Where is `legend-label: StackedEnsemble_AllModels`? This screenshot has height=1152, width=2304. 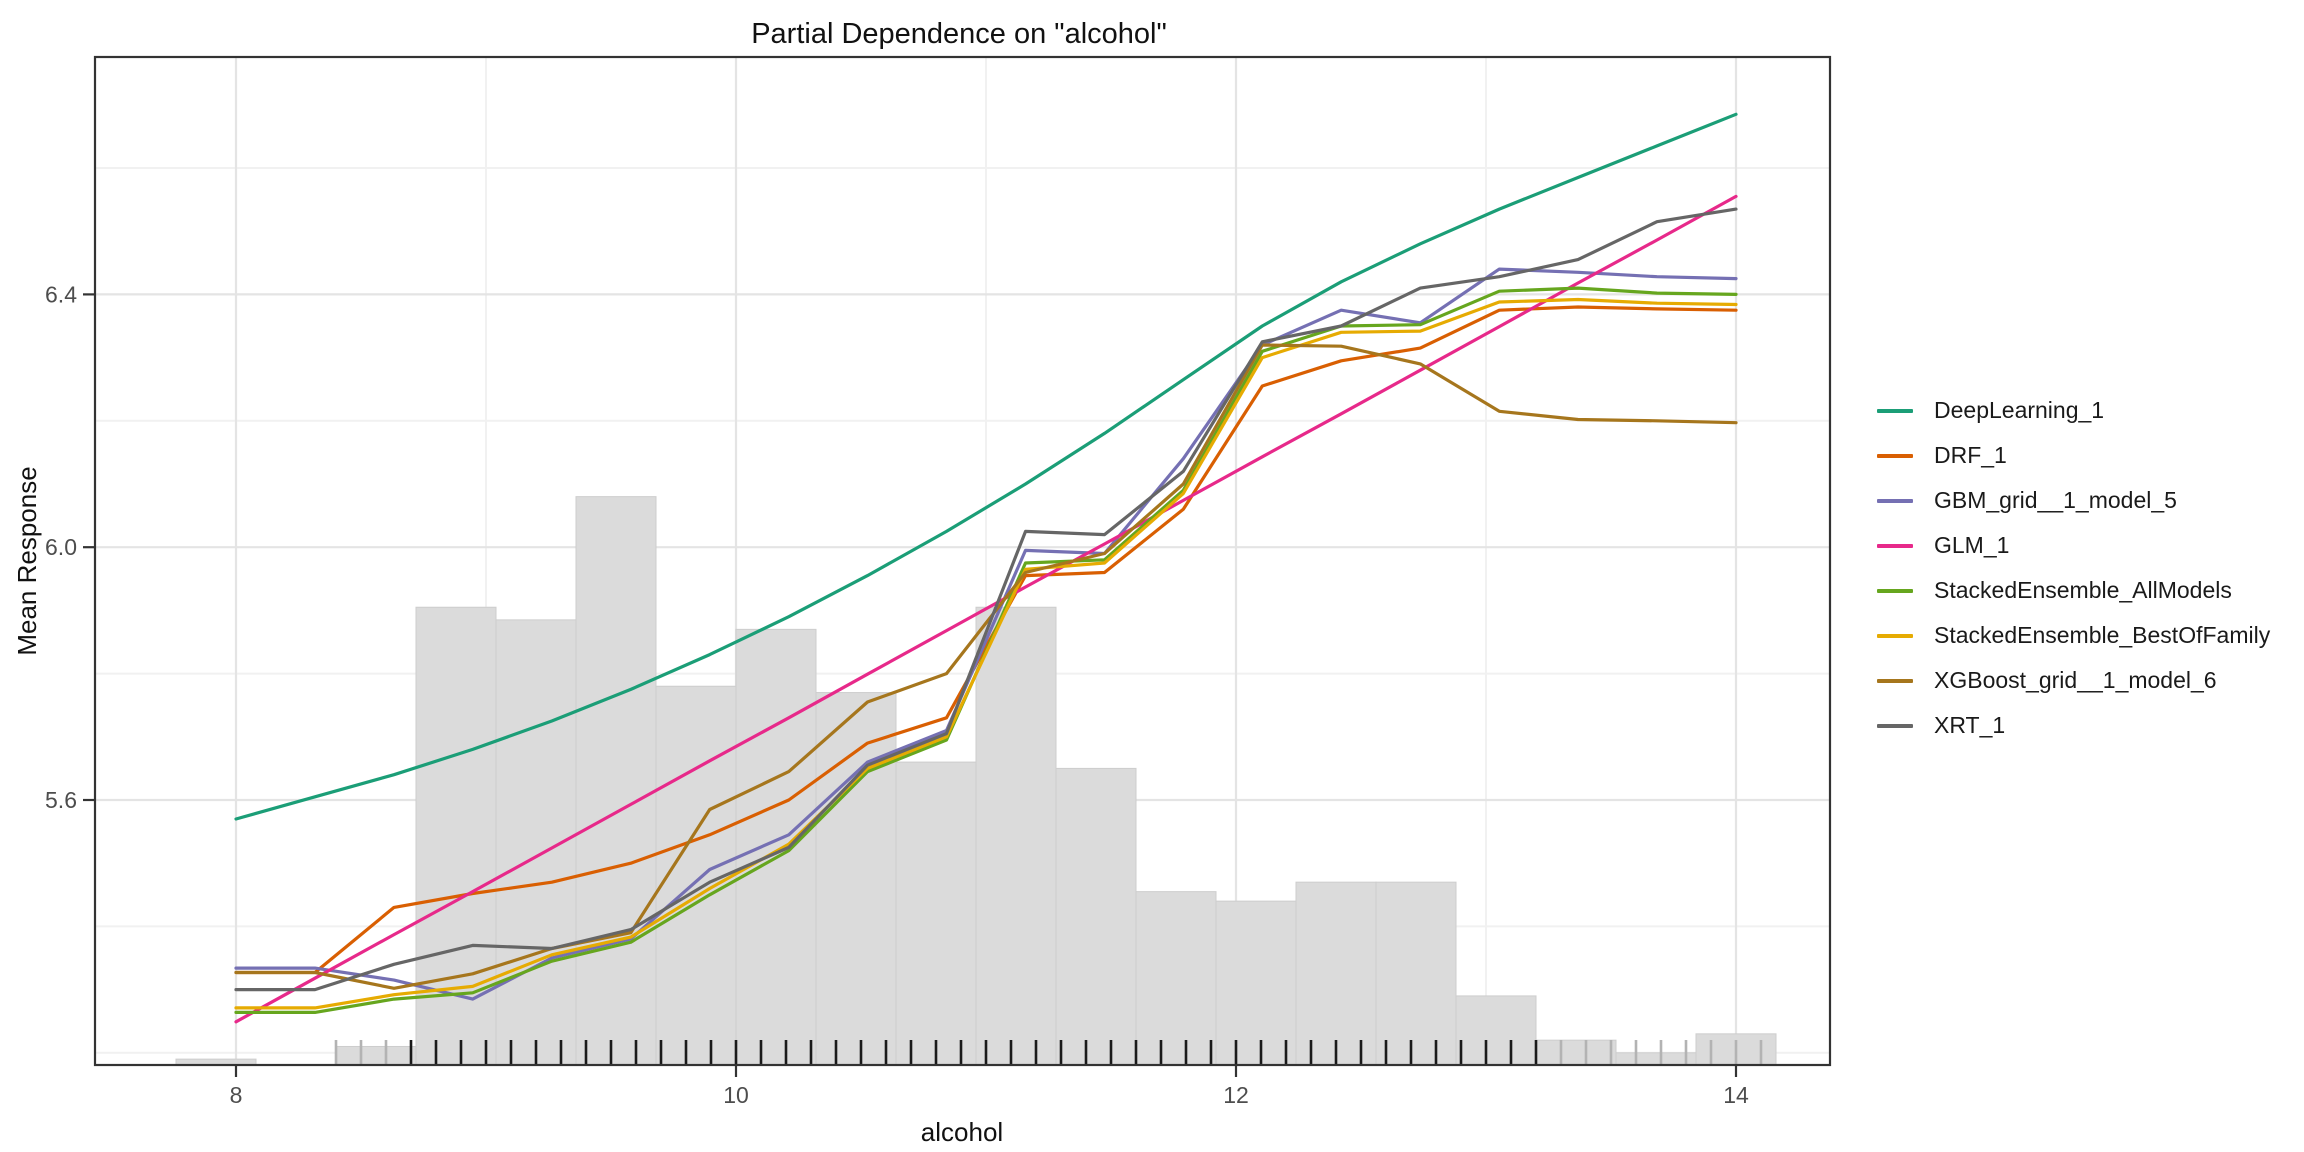 legend-label: StackedEnsemble_AllModels is located at coordinates (2083, 590).